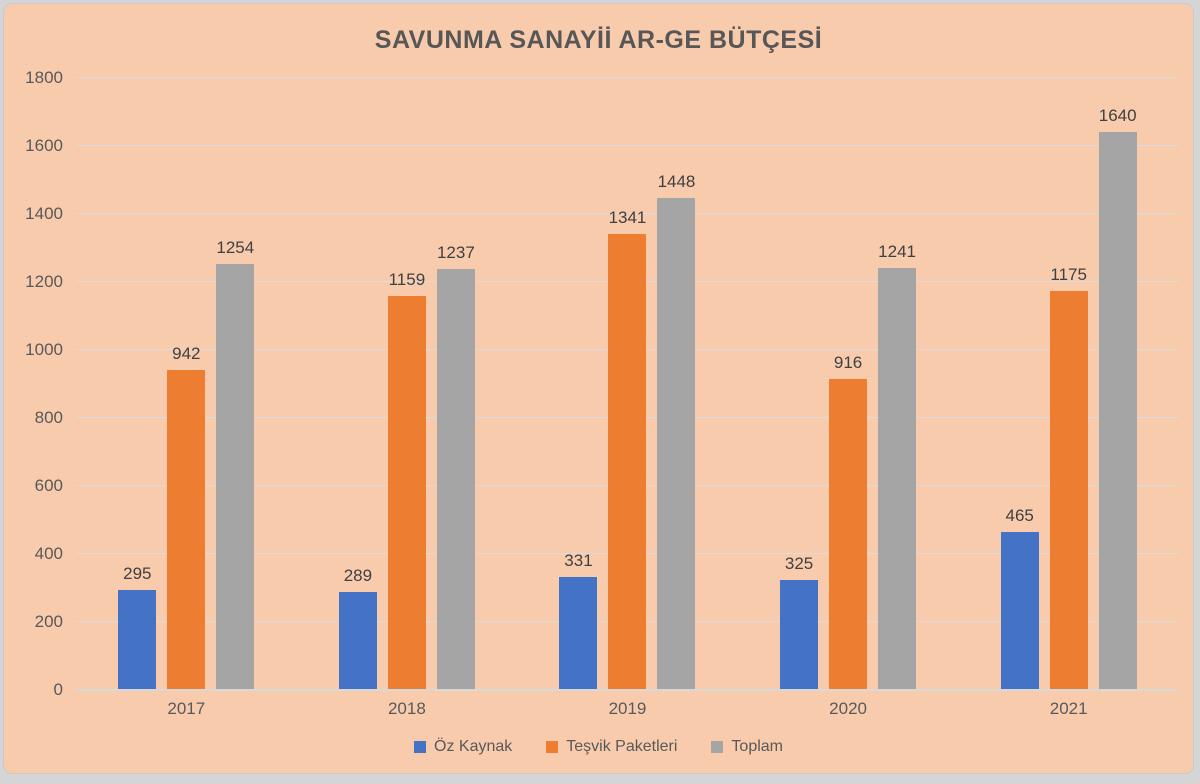  I want to click on bar-cell: 1237, so click(455, 384).